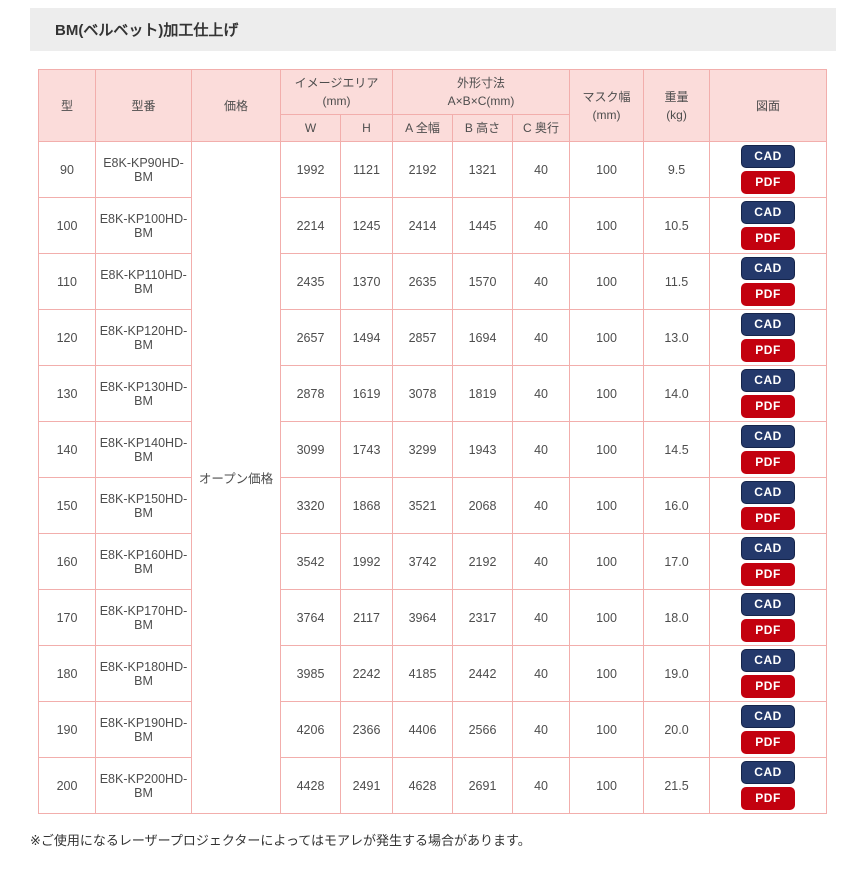  I want to click on cell-image-height: 1743, so click(366, 449).